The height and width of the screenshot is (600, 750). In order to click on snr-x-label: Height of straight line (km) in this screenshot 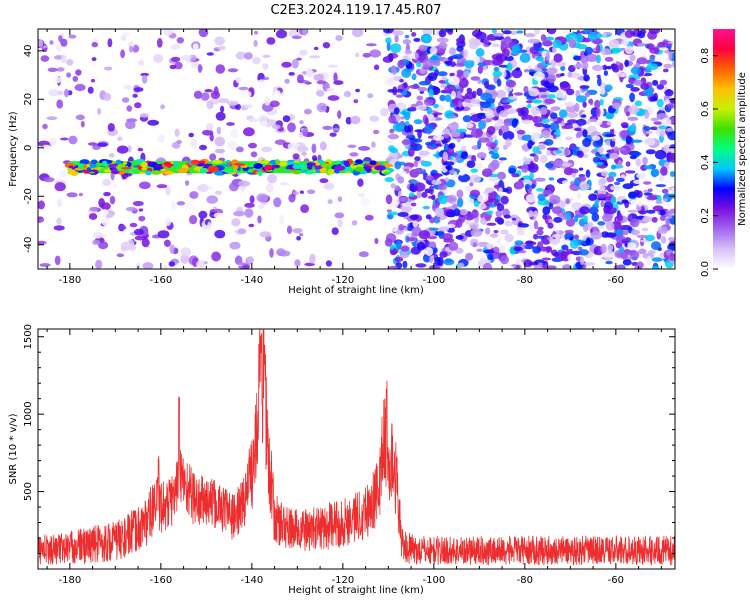, I will do `click(356, 590)`.